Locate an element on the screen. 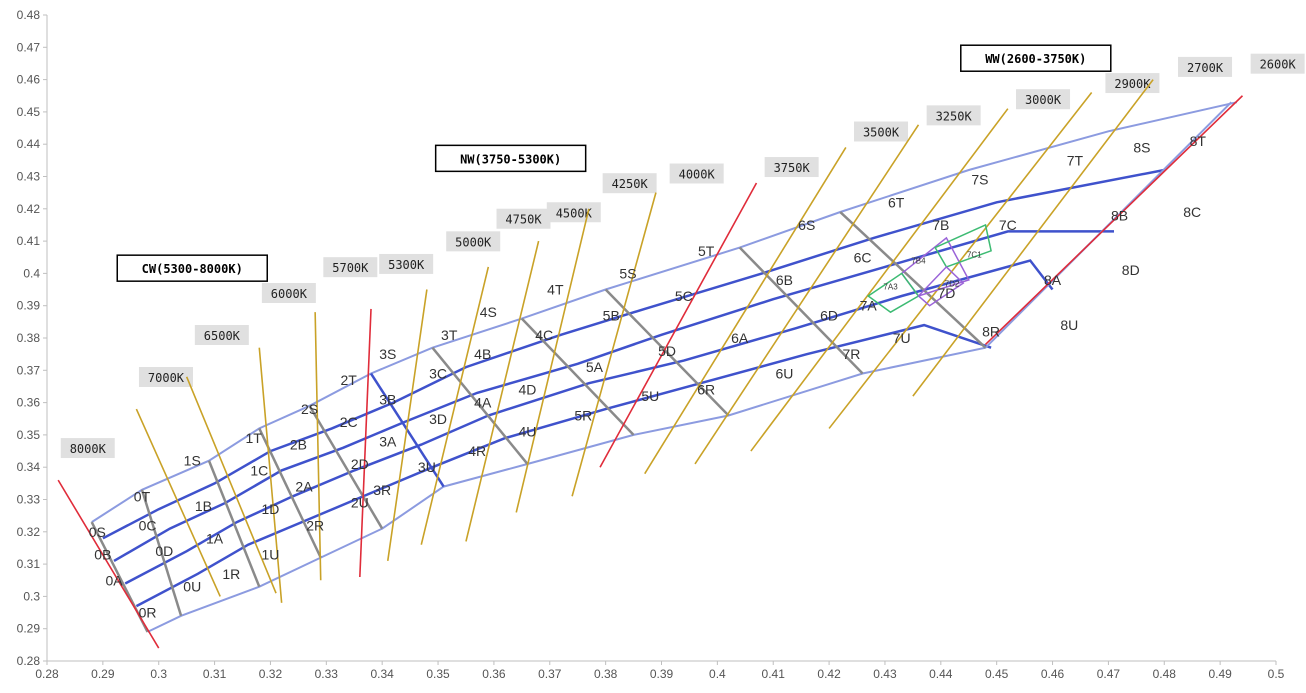 This screenshot has height=693, width=1306. bin-label: 6T is located at coordinates (896, 202).